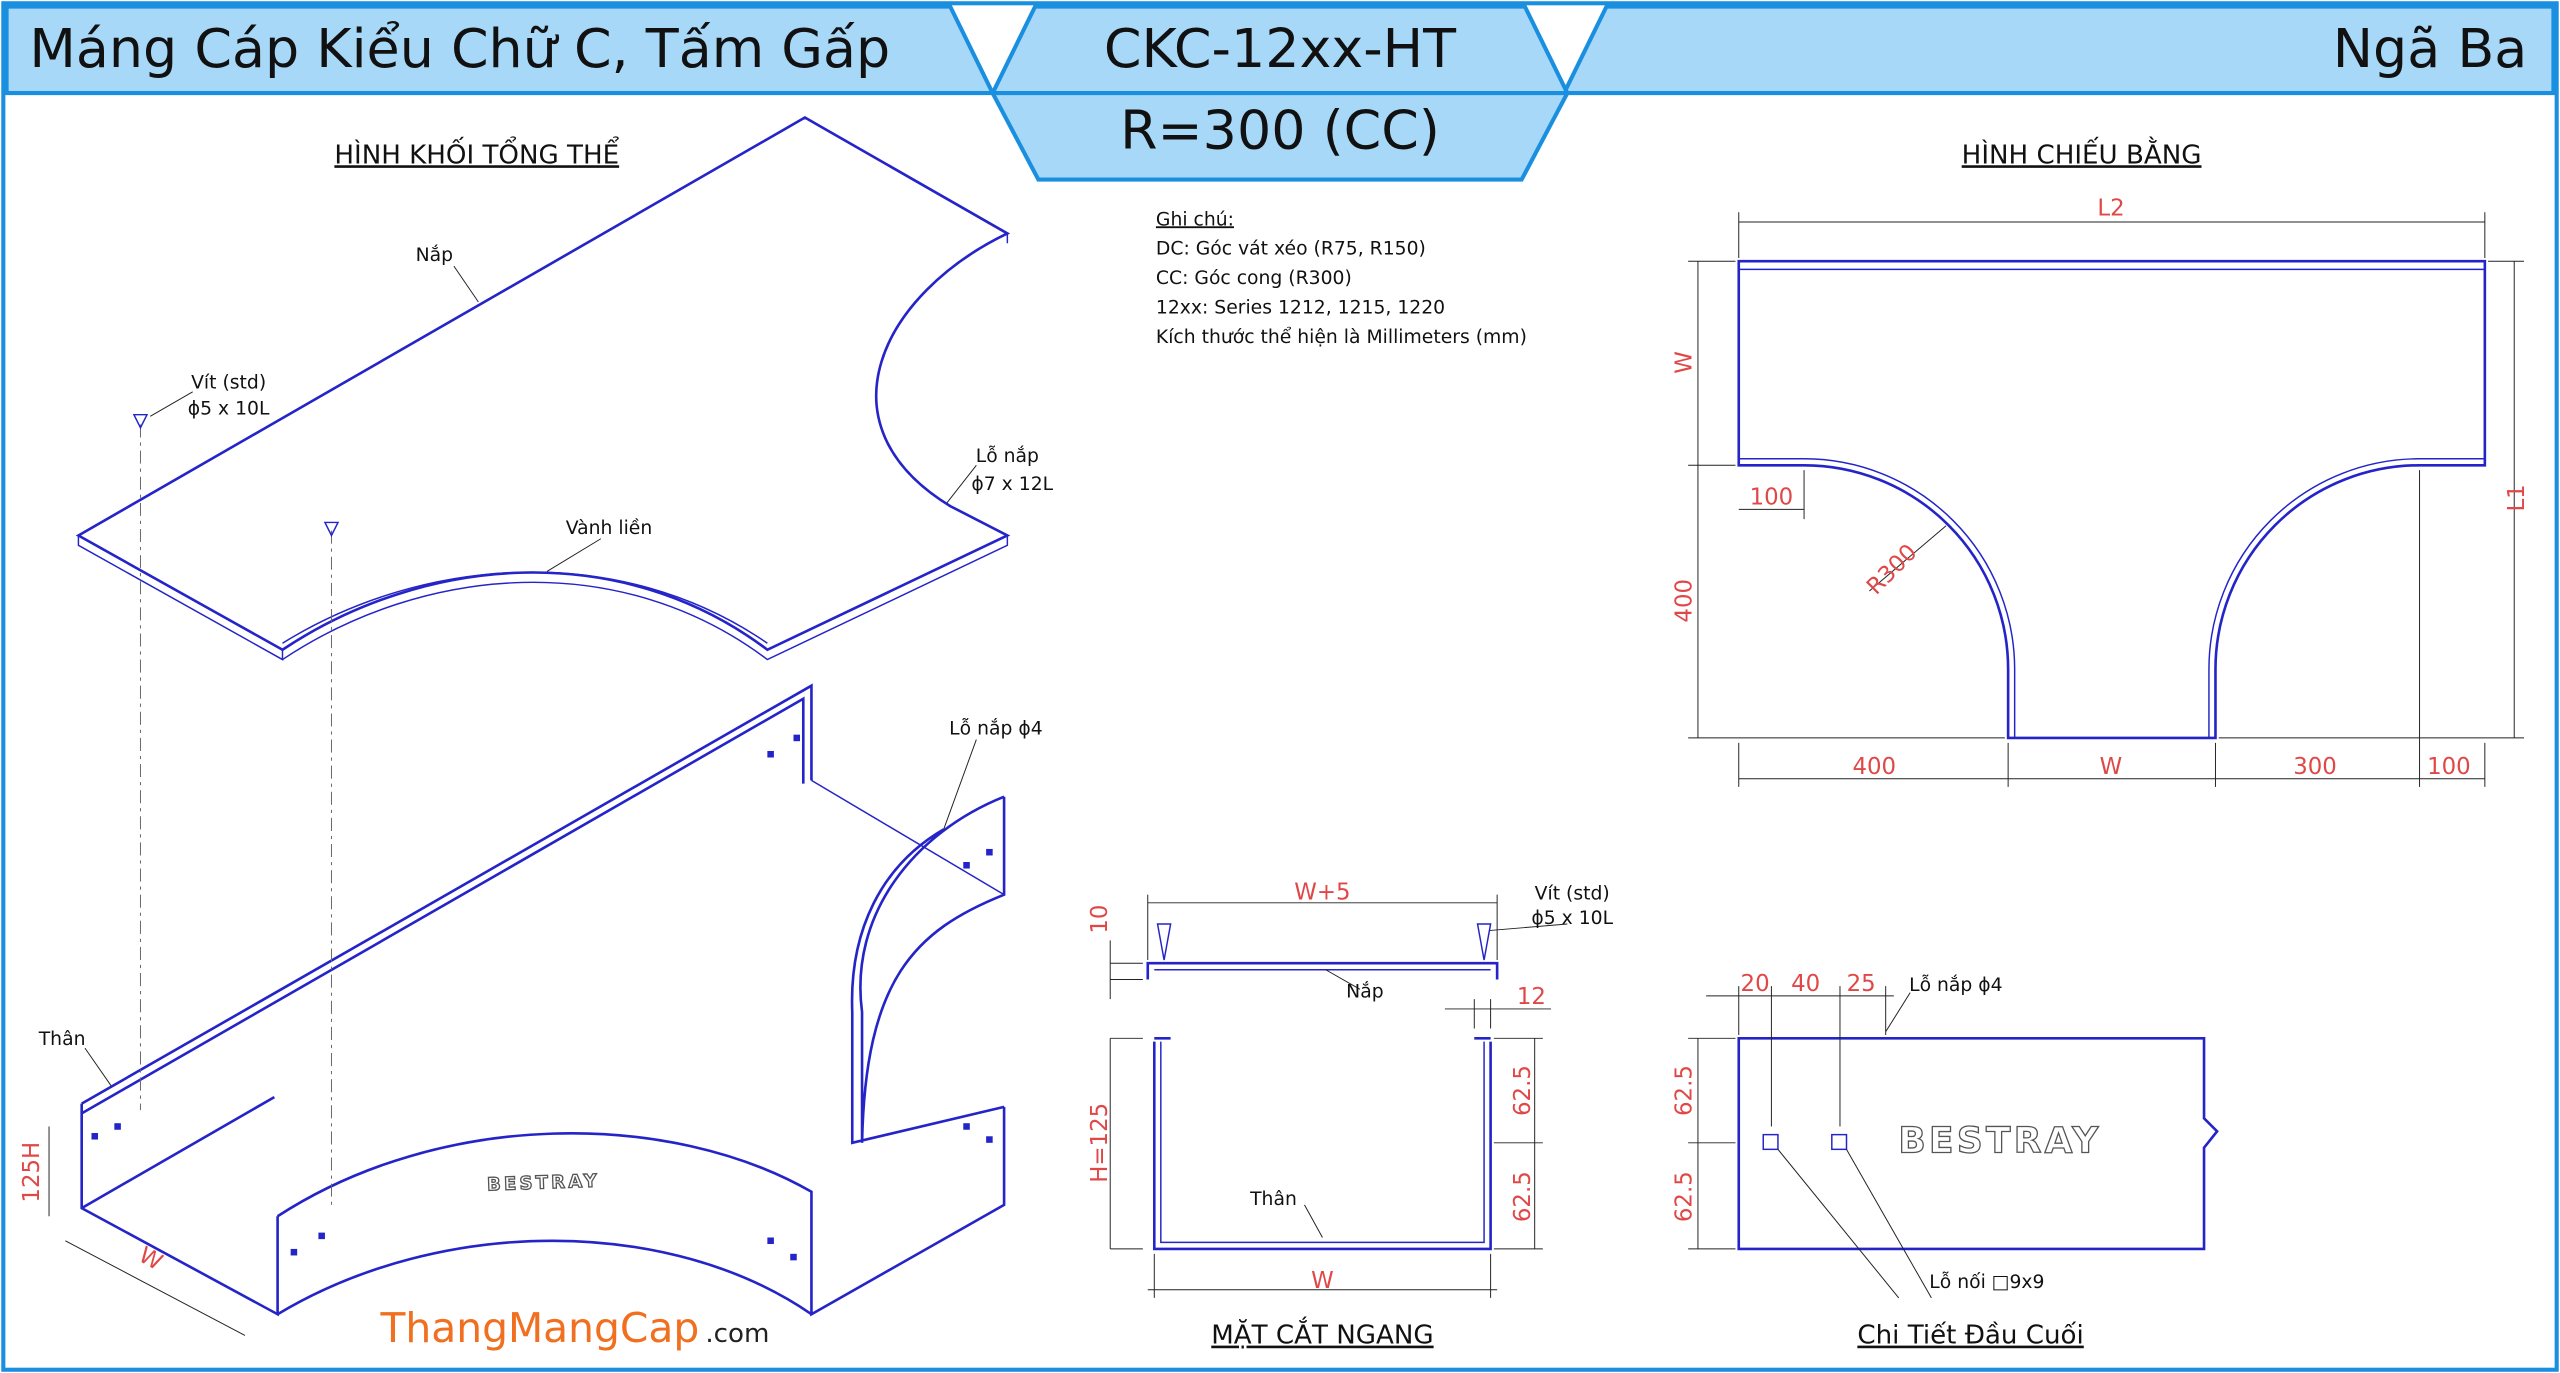 The image size is (2560, 1373). I want to click on dimension: H=125, so click(1100, 1143).